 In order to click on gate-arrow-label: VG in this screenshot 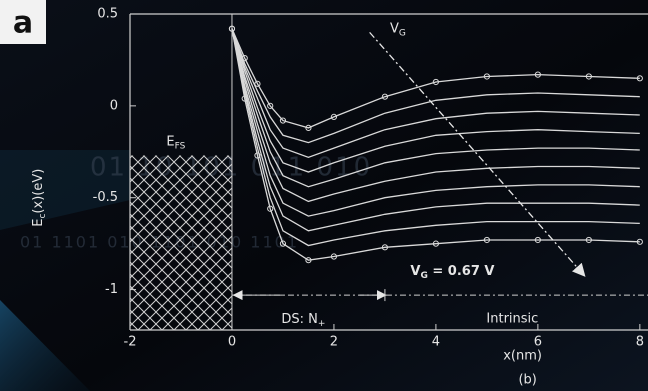, I will do `click(398, 29)`.